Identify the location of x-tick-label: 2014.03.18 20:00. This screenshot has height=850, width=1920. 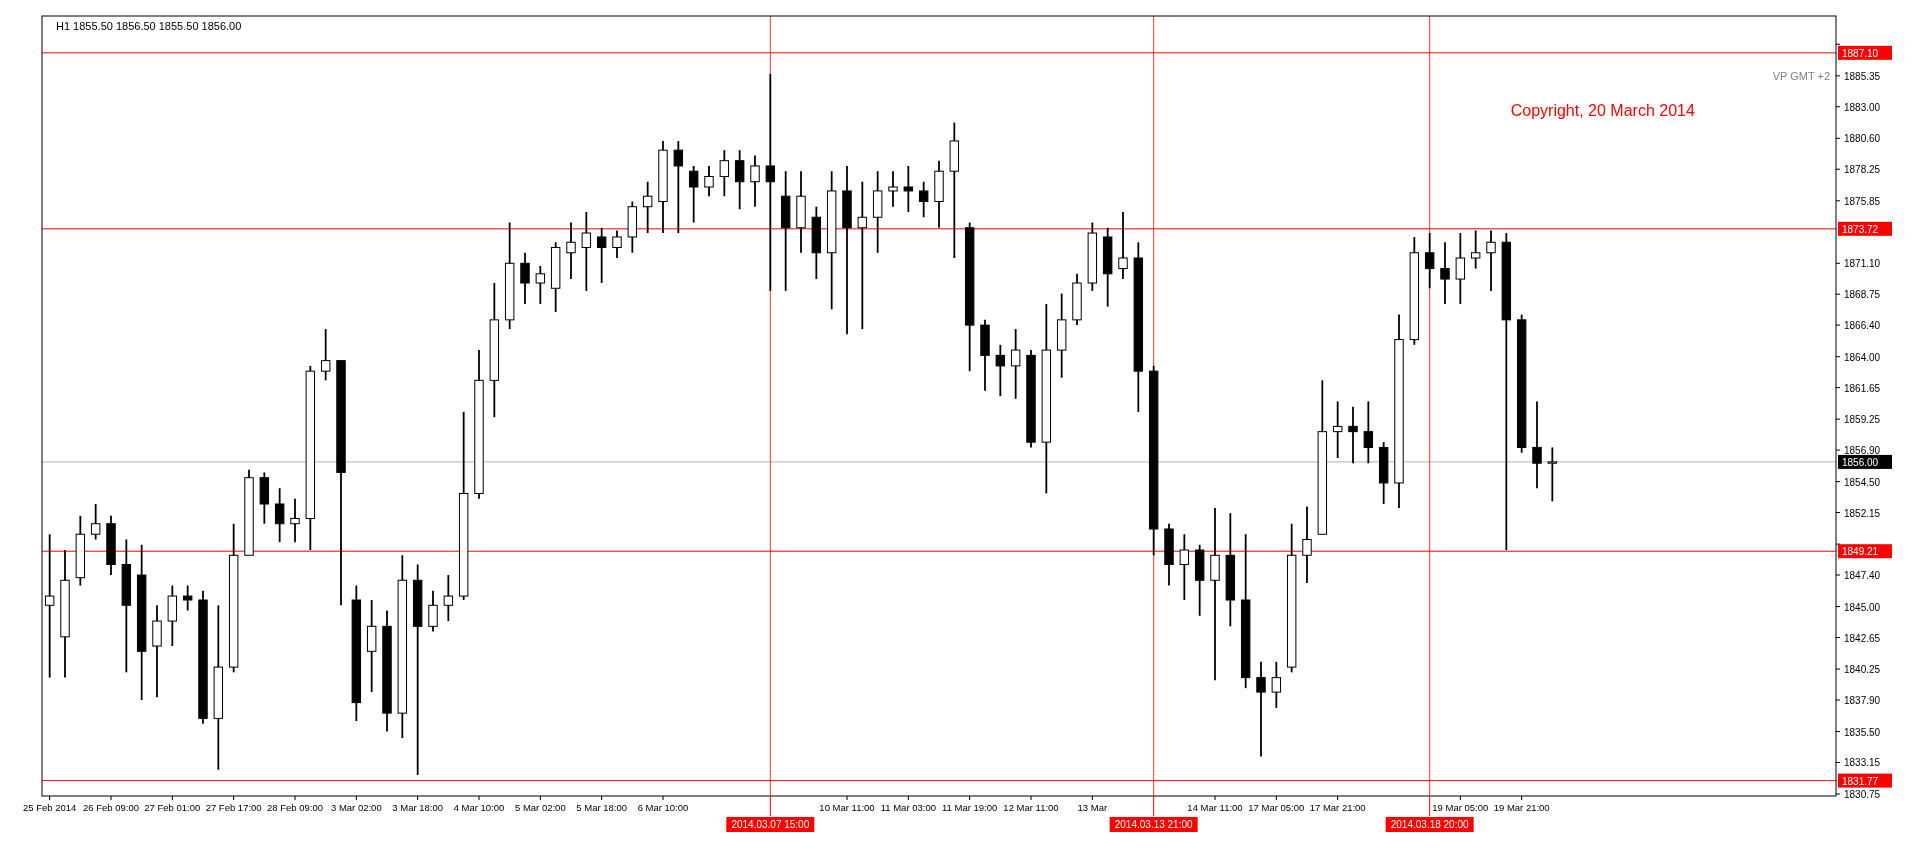
(1430, 824).